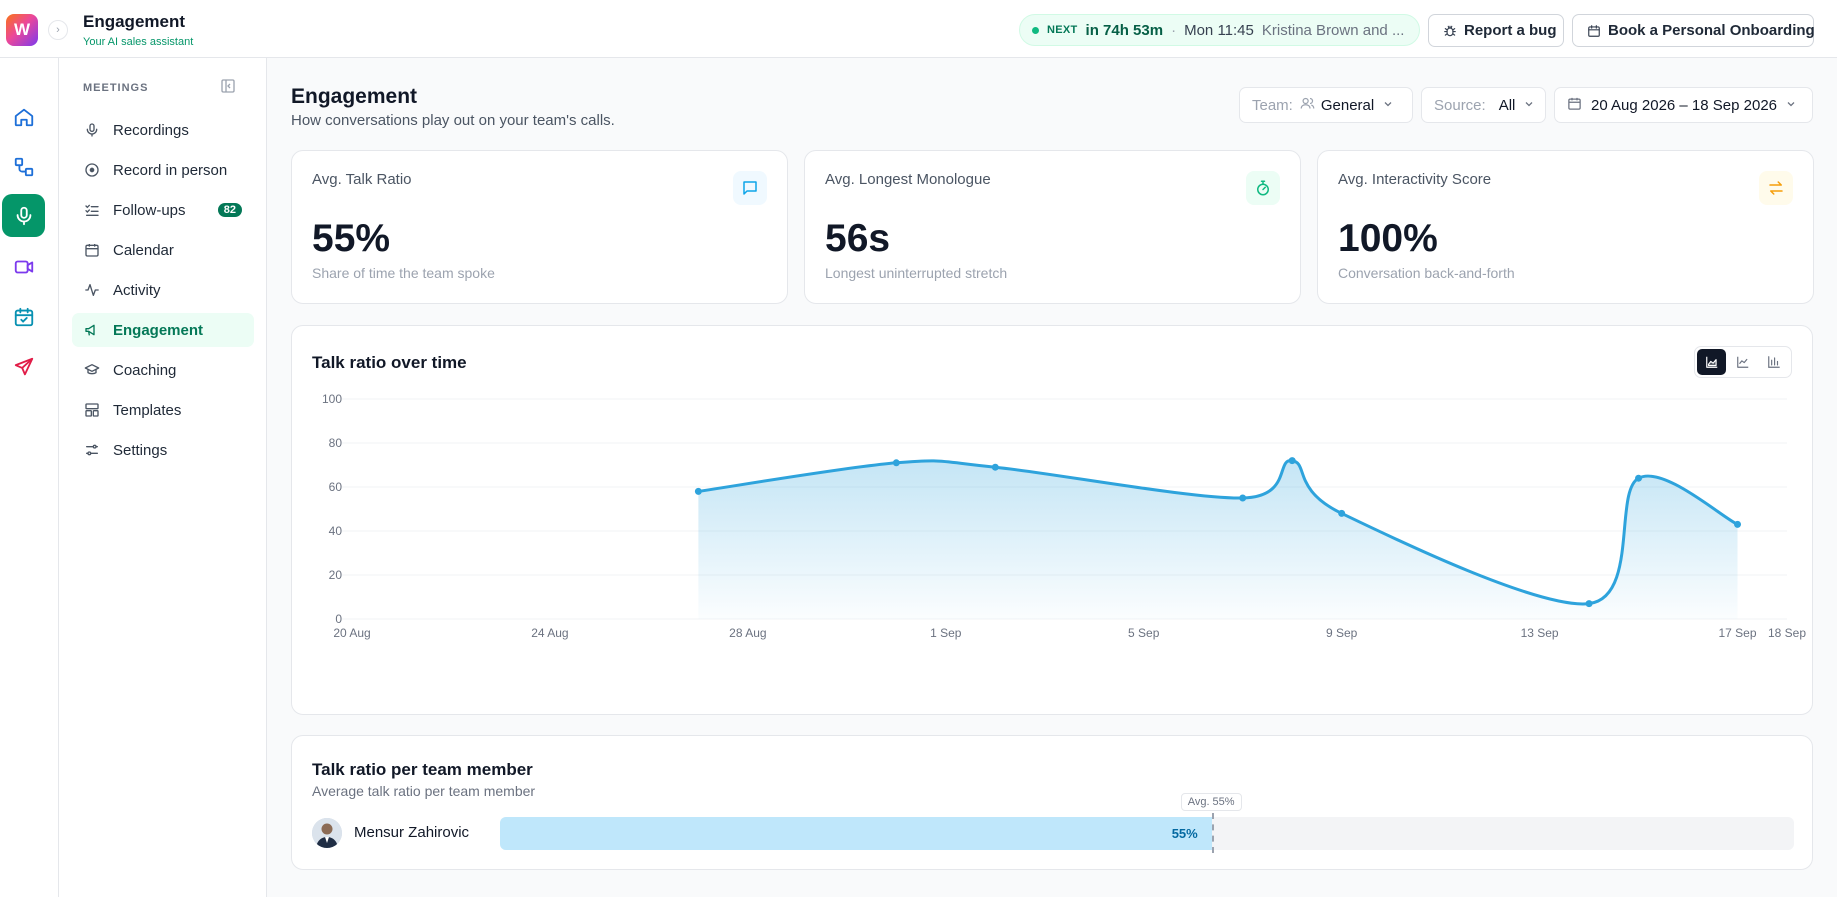  Describe the element at coordinates (351, 238) in the screenshot. I see `stat-value: 55%` at that location.